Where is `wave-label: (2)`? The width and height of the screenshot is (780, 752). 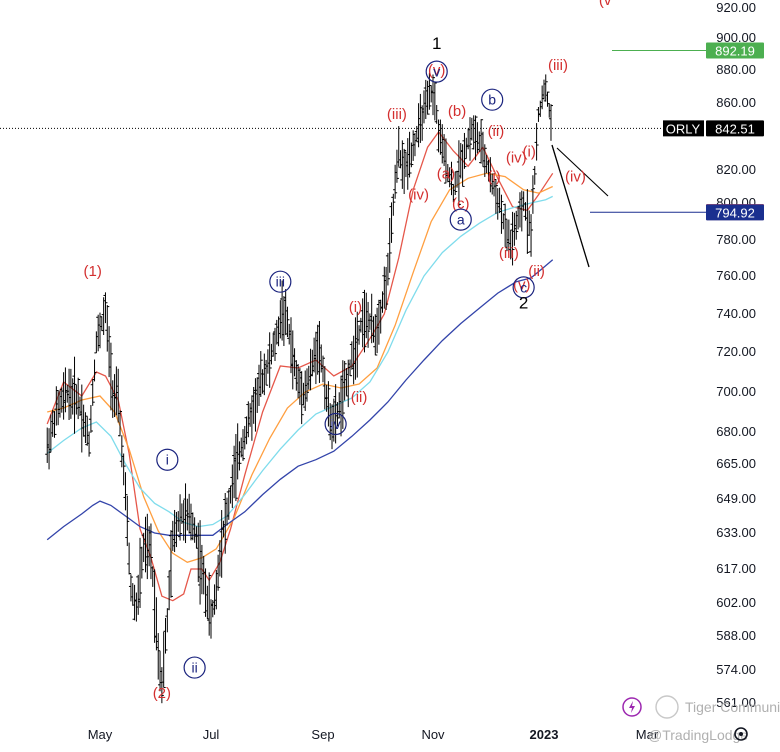 wave-label: (2) is located at coordinates (162, 693).